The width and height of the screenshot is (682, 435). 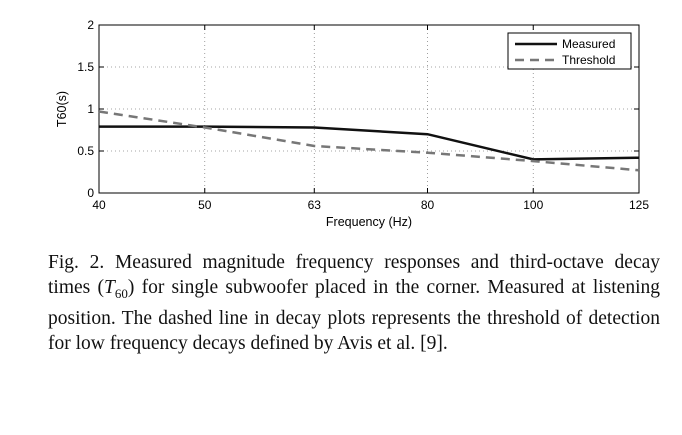 What do you see at coordinates (109, 287) in the screenshot?
I see `caption-symbol: T` at bounding box center [109, 287].